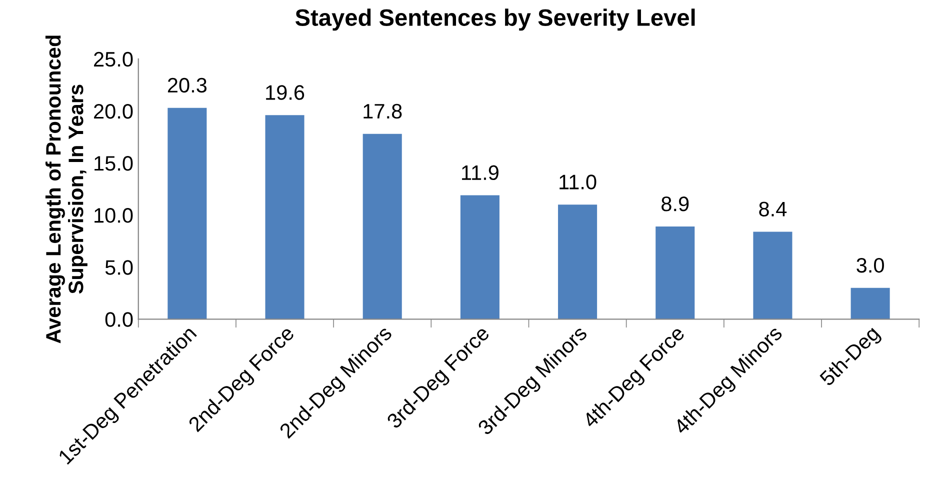 The height and width of the screenshot is (491, 935). Describe the element at coordinates (113, 111) in the screenshot. I see `y-tick-label: 20.0` at that location.